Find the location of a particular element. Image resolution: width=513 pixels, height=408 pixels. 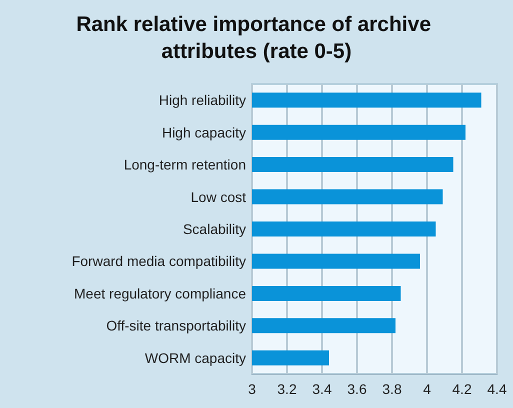

y-tick-label: WORM capacity is located at coordinates (195, 358).